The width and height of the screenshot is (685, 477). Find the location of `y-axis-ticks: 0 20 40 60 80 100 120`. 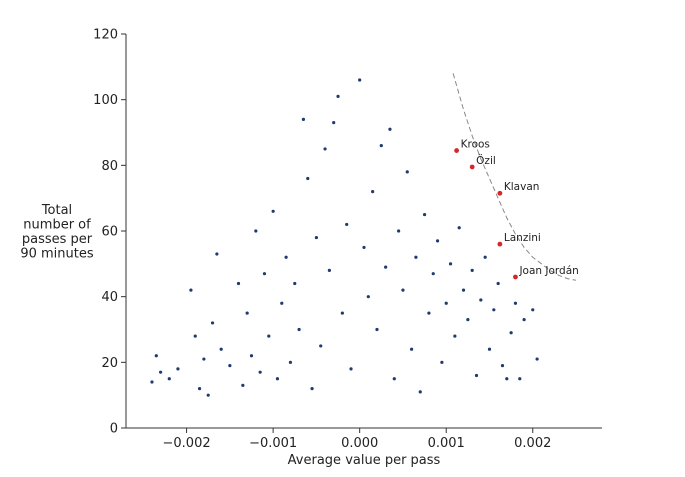

y-axis-ticks: 0 20 40 60 80 100 120 is located at coordinates (109, 232).